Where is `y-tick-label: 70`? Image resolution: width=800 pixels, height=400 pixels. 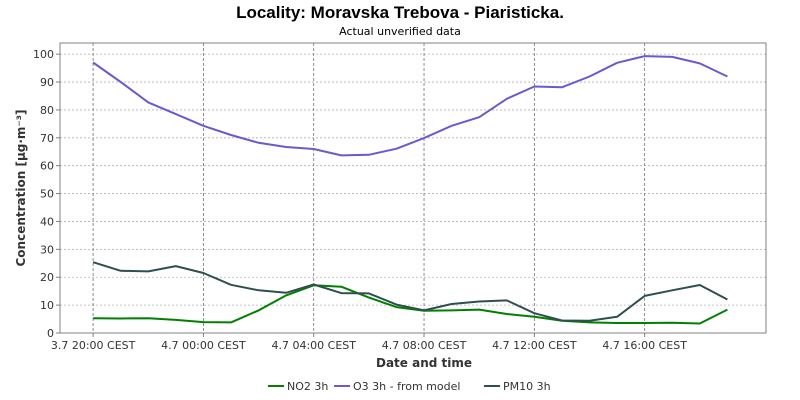 y-tick-label: 70 is located at coordinates (47, 138).